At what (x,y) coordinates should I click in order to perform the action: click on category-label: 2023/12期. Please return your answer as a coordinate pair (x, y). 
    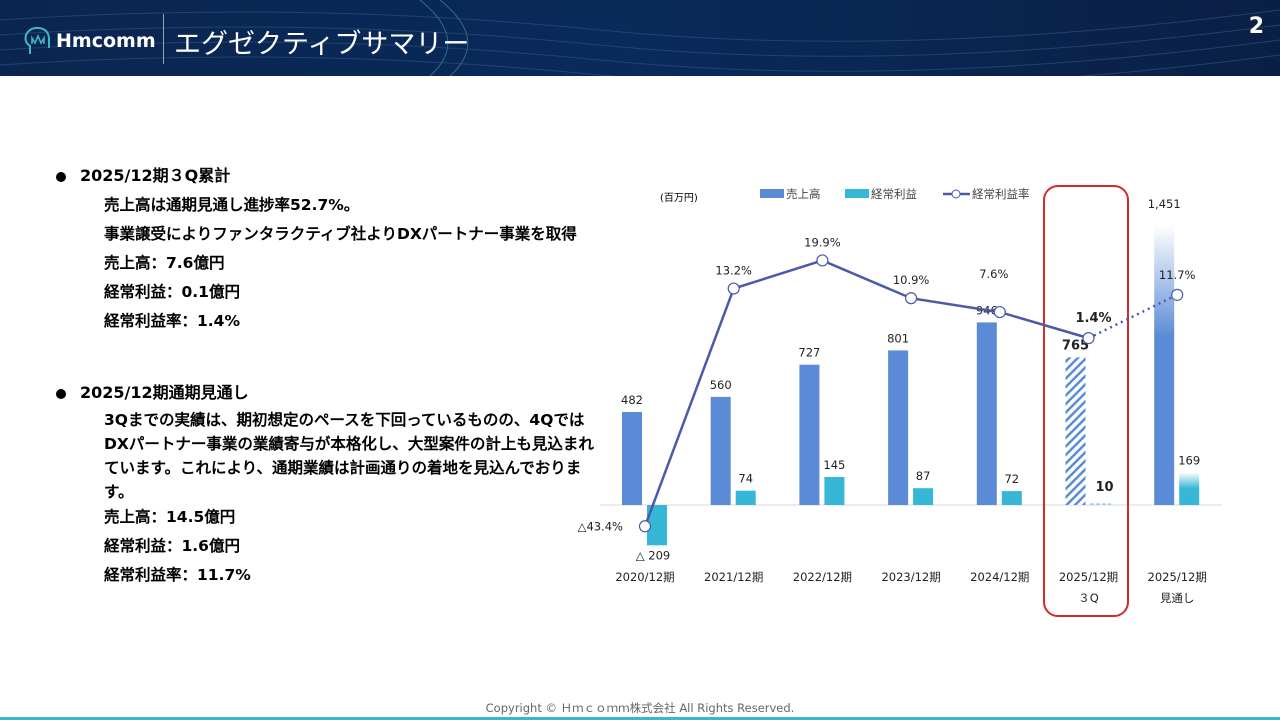
    Looking at the image, I should click on (910, 577).